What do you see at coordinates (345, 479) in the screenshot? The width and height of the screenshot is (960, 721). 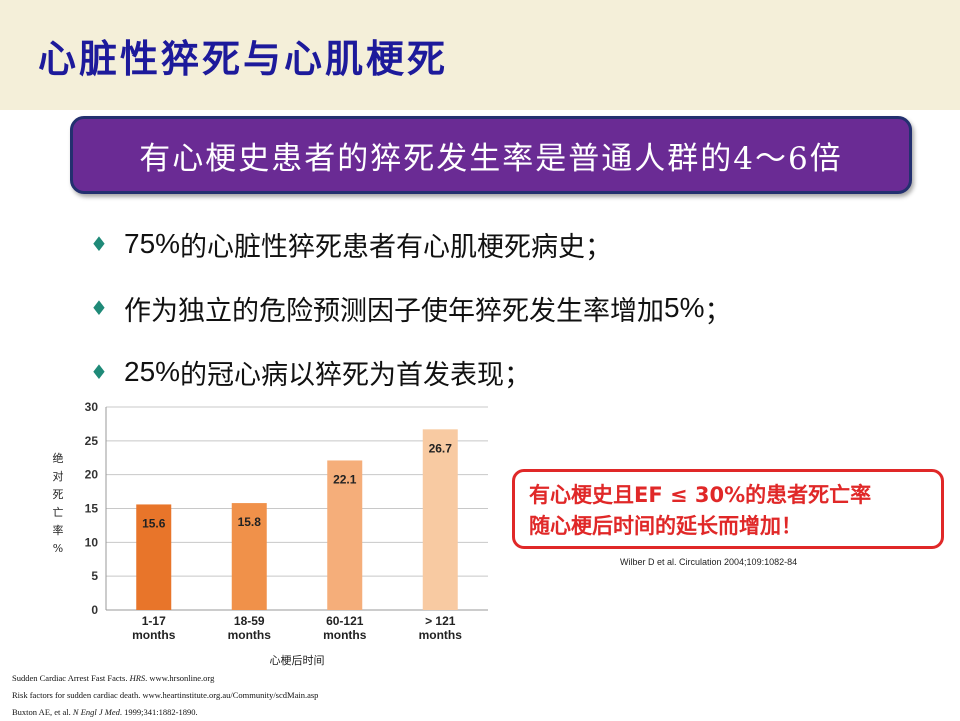 I see `bar-value-label: 22.1` at bounding box center [345, 479].